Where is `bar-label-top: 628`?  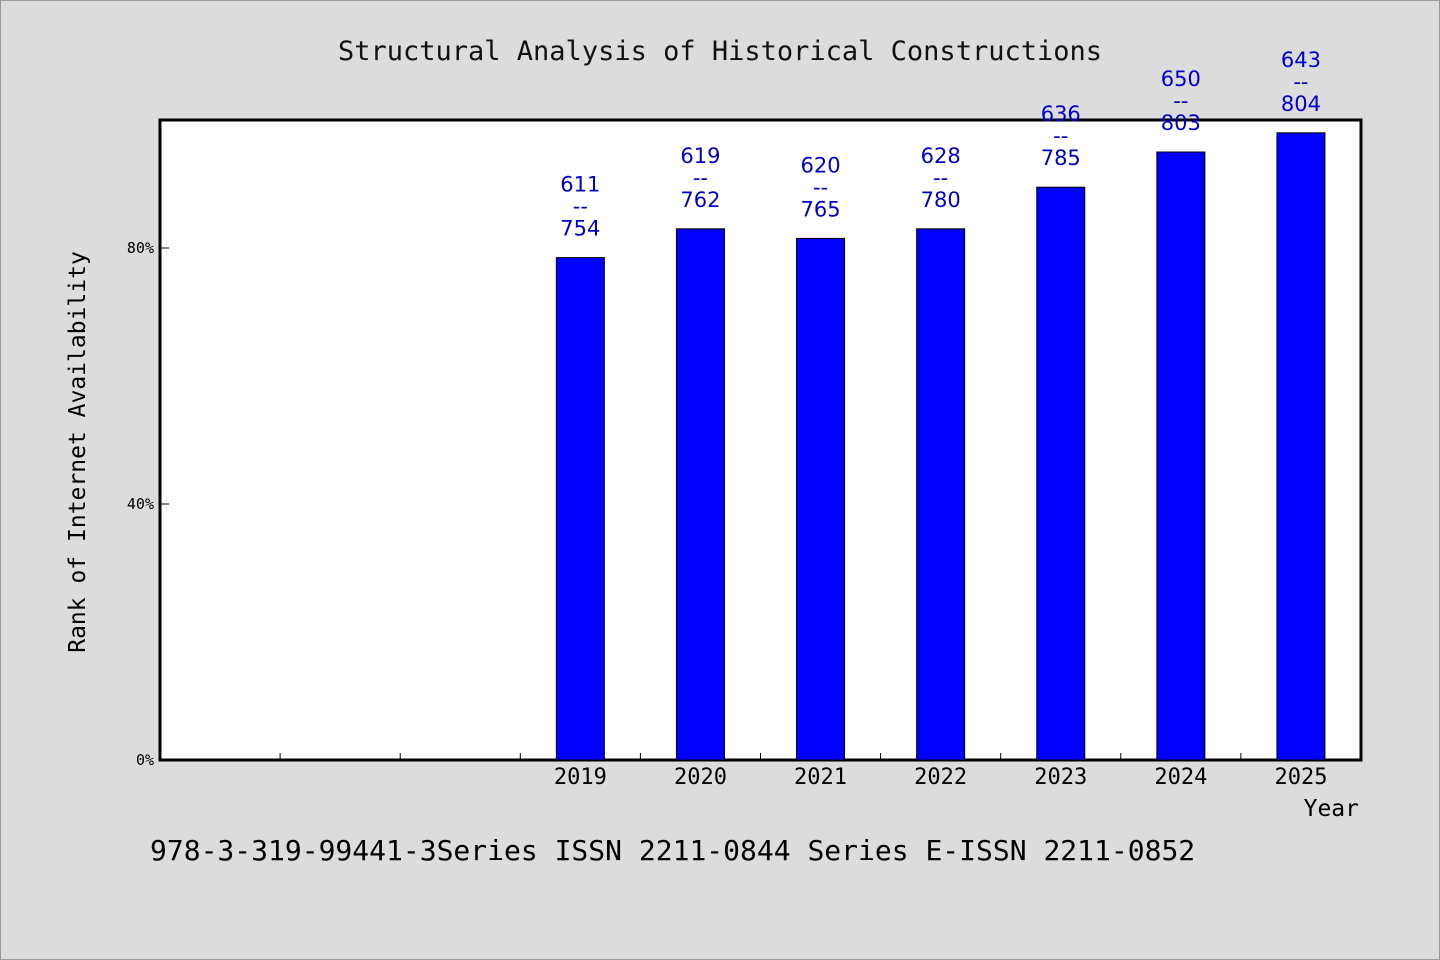 bar-label-top: 628 is located at coordinates (941, 156).